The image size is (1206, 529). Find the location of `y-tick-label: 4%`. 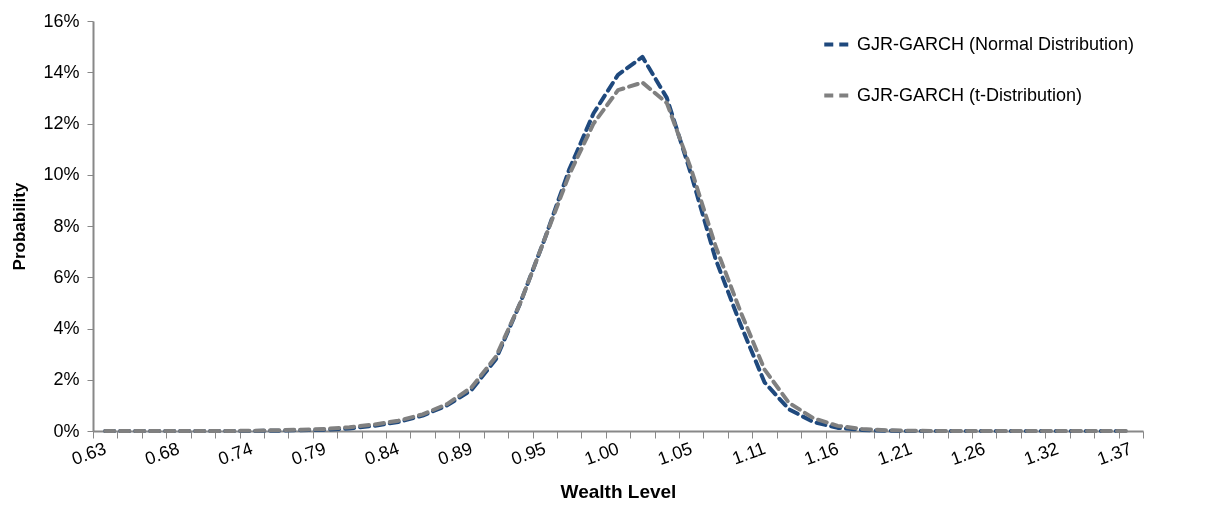

y-tick-label: 4% is located at coordinates (66, 328).